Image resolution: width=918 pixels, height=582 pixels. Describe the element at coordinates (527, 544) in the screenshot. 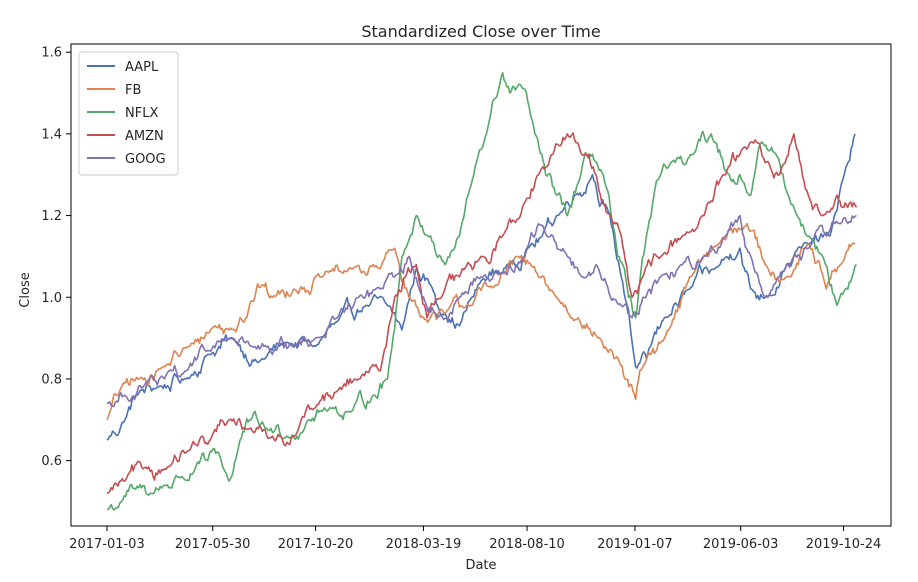

I see `x-tick-label: 2018-08-10` at that location.